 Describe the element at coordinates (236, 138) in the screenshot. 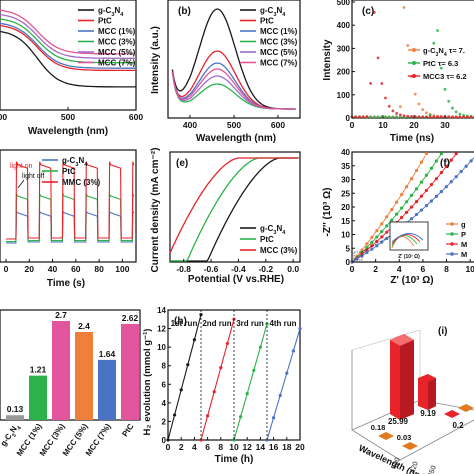

I see `x-axis-title: Wavelength (nm)` at that location.